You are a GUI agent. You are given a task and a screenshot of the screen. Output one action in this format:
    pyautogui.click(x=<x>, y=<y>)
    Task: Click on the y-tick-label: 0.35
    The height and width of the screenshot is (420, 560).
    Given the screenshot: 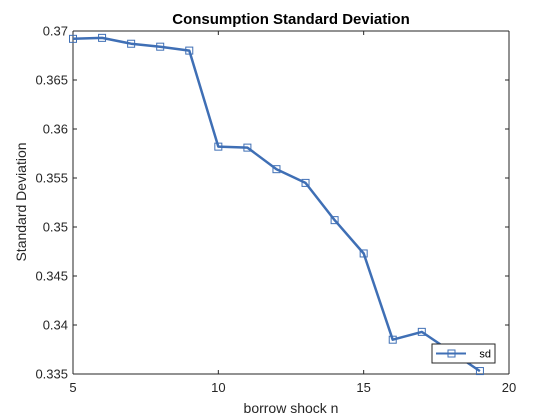 What is the action you would take?
    pyautogui.click(x=55, y=227)
    